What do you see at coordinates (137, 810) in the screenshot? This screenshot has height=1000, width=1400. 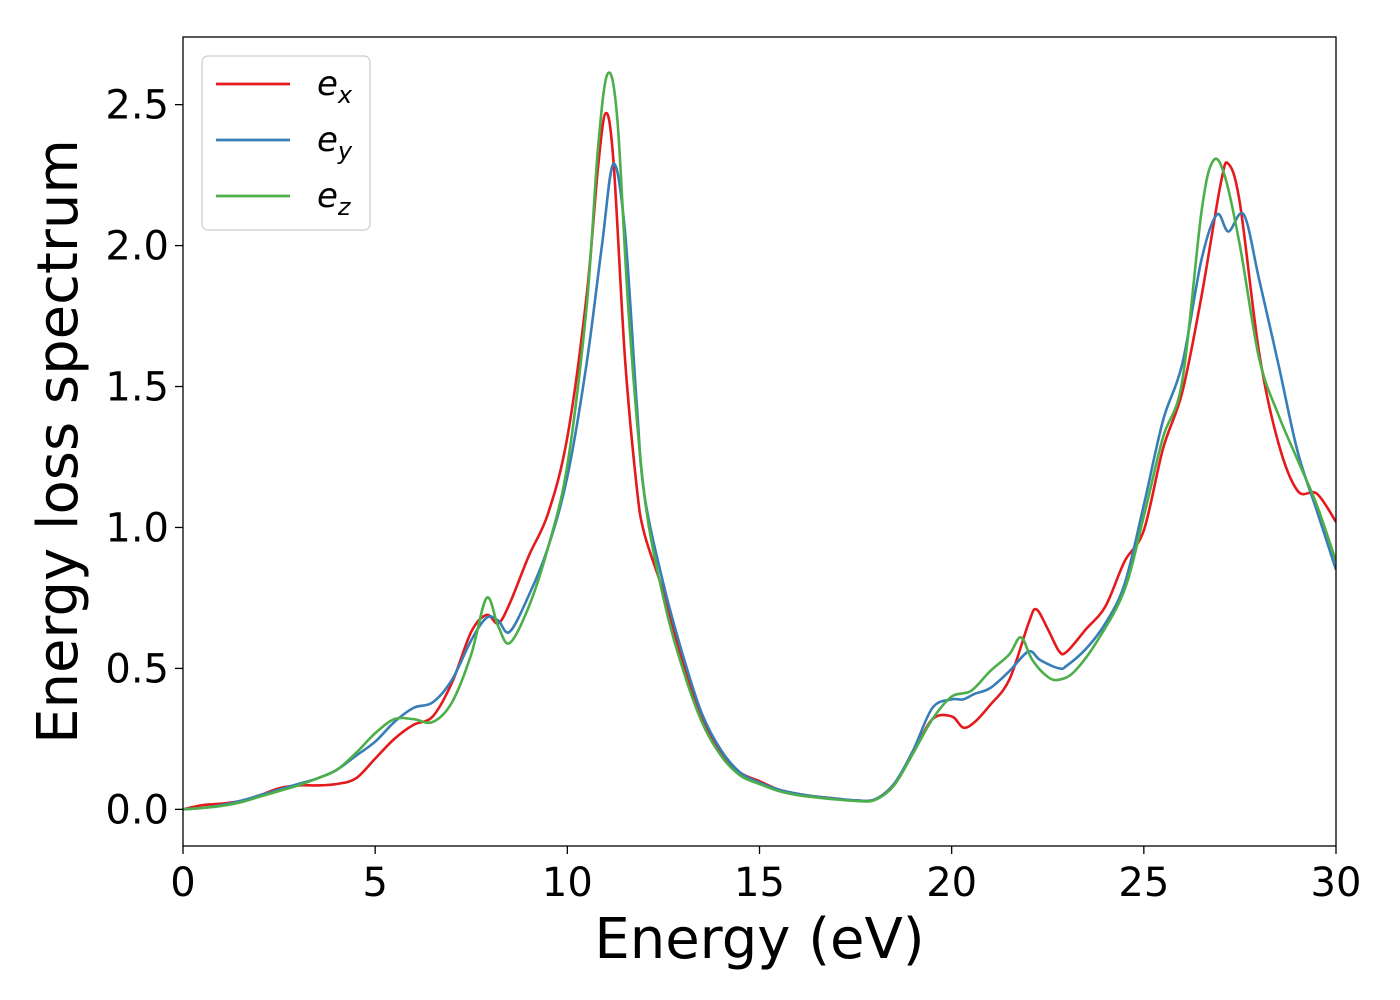 I see `y-tick-label: 0.0` at bounding box center [137, 810].